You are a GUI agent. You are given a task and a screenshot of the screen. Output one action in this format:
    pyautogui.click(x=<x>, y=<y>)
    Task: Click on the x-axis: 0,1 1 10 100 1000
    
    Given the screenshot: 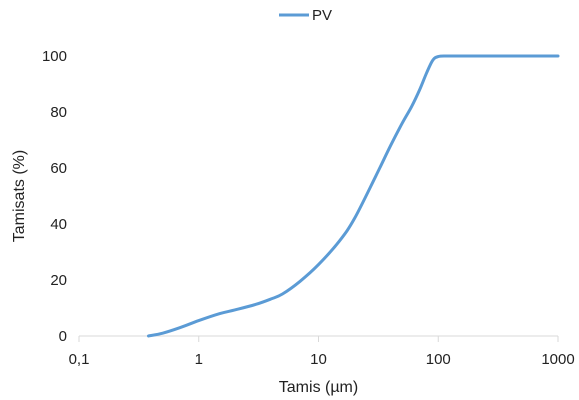 What is the action you would take?
    pyautogui.click(x=322, y=352)
    